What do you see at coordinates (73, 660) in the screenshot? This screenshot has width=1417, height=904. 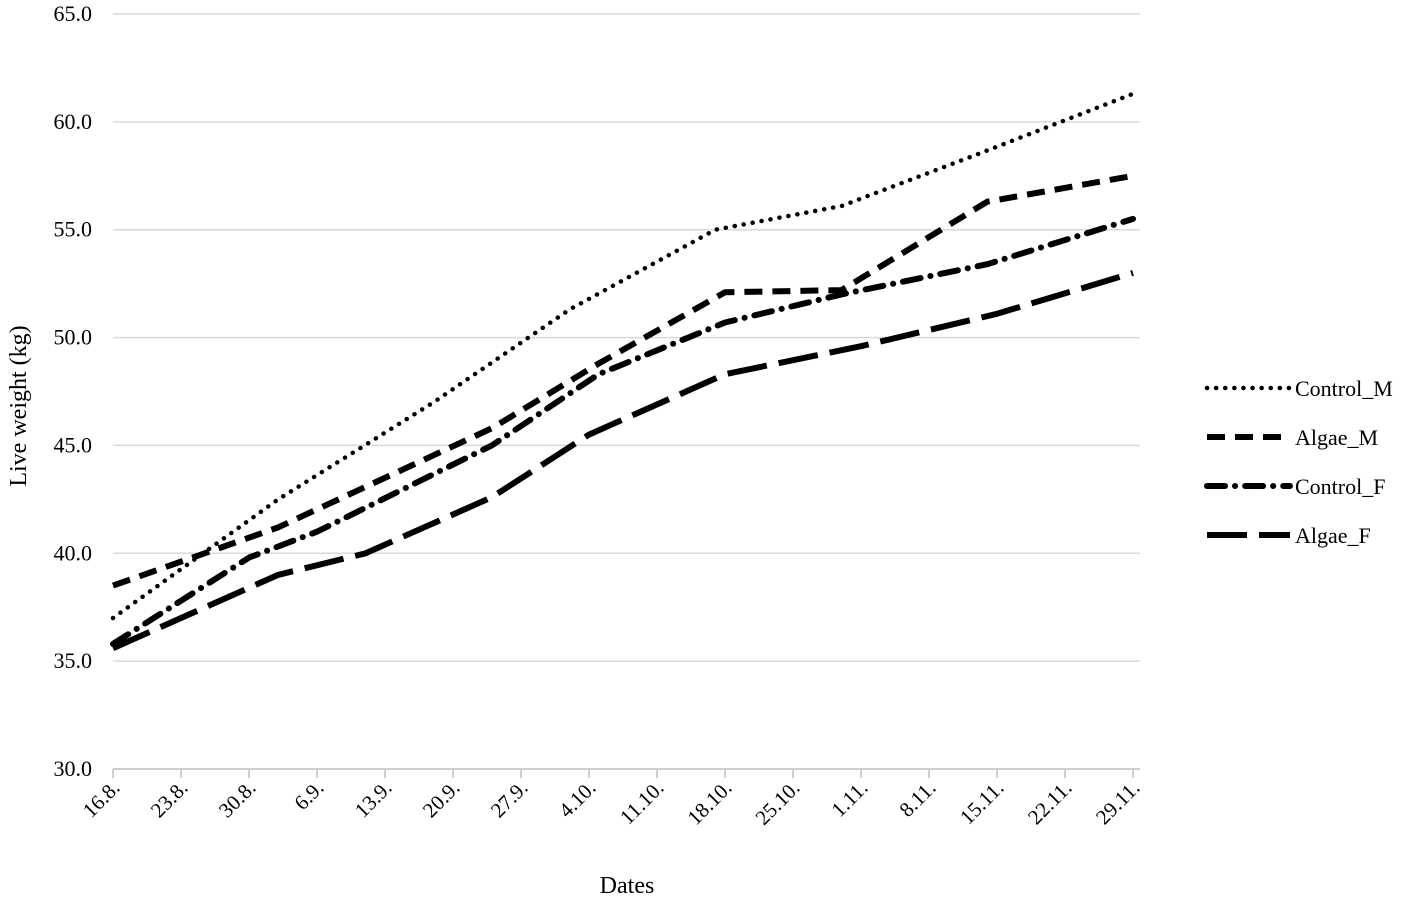 I see `y-tick-label: 35.0` at bounding box center [73, 660].